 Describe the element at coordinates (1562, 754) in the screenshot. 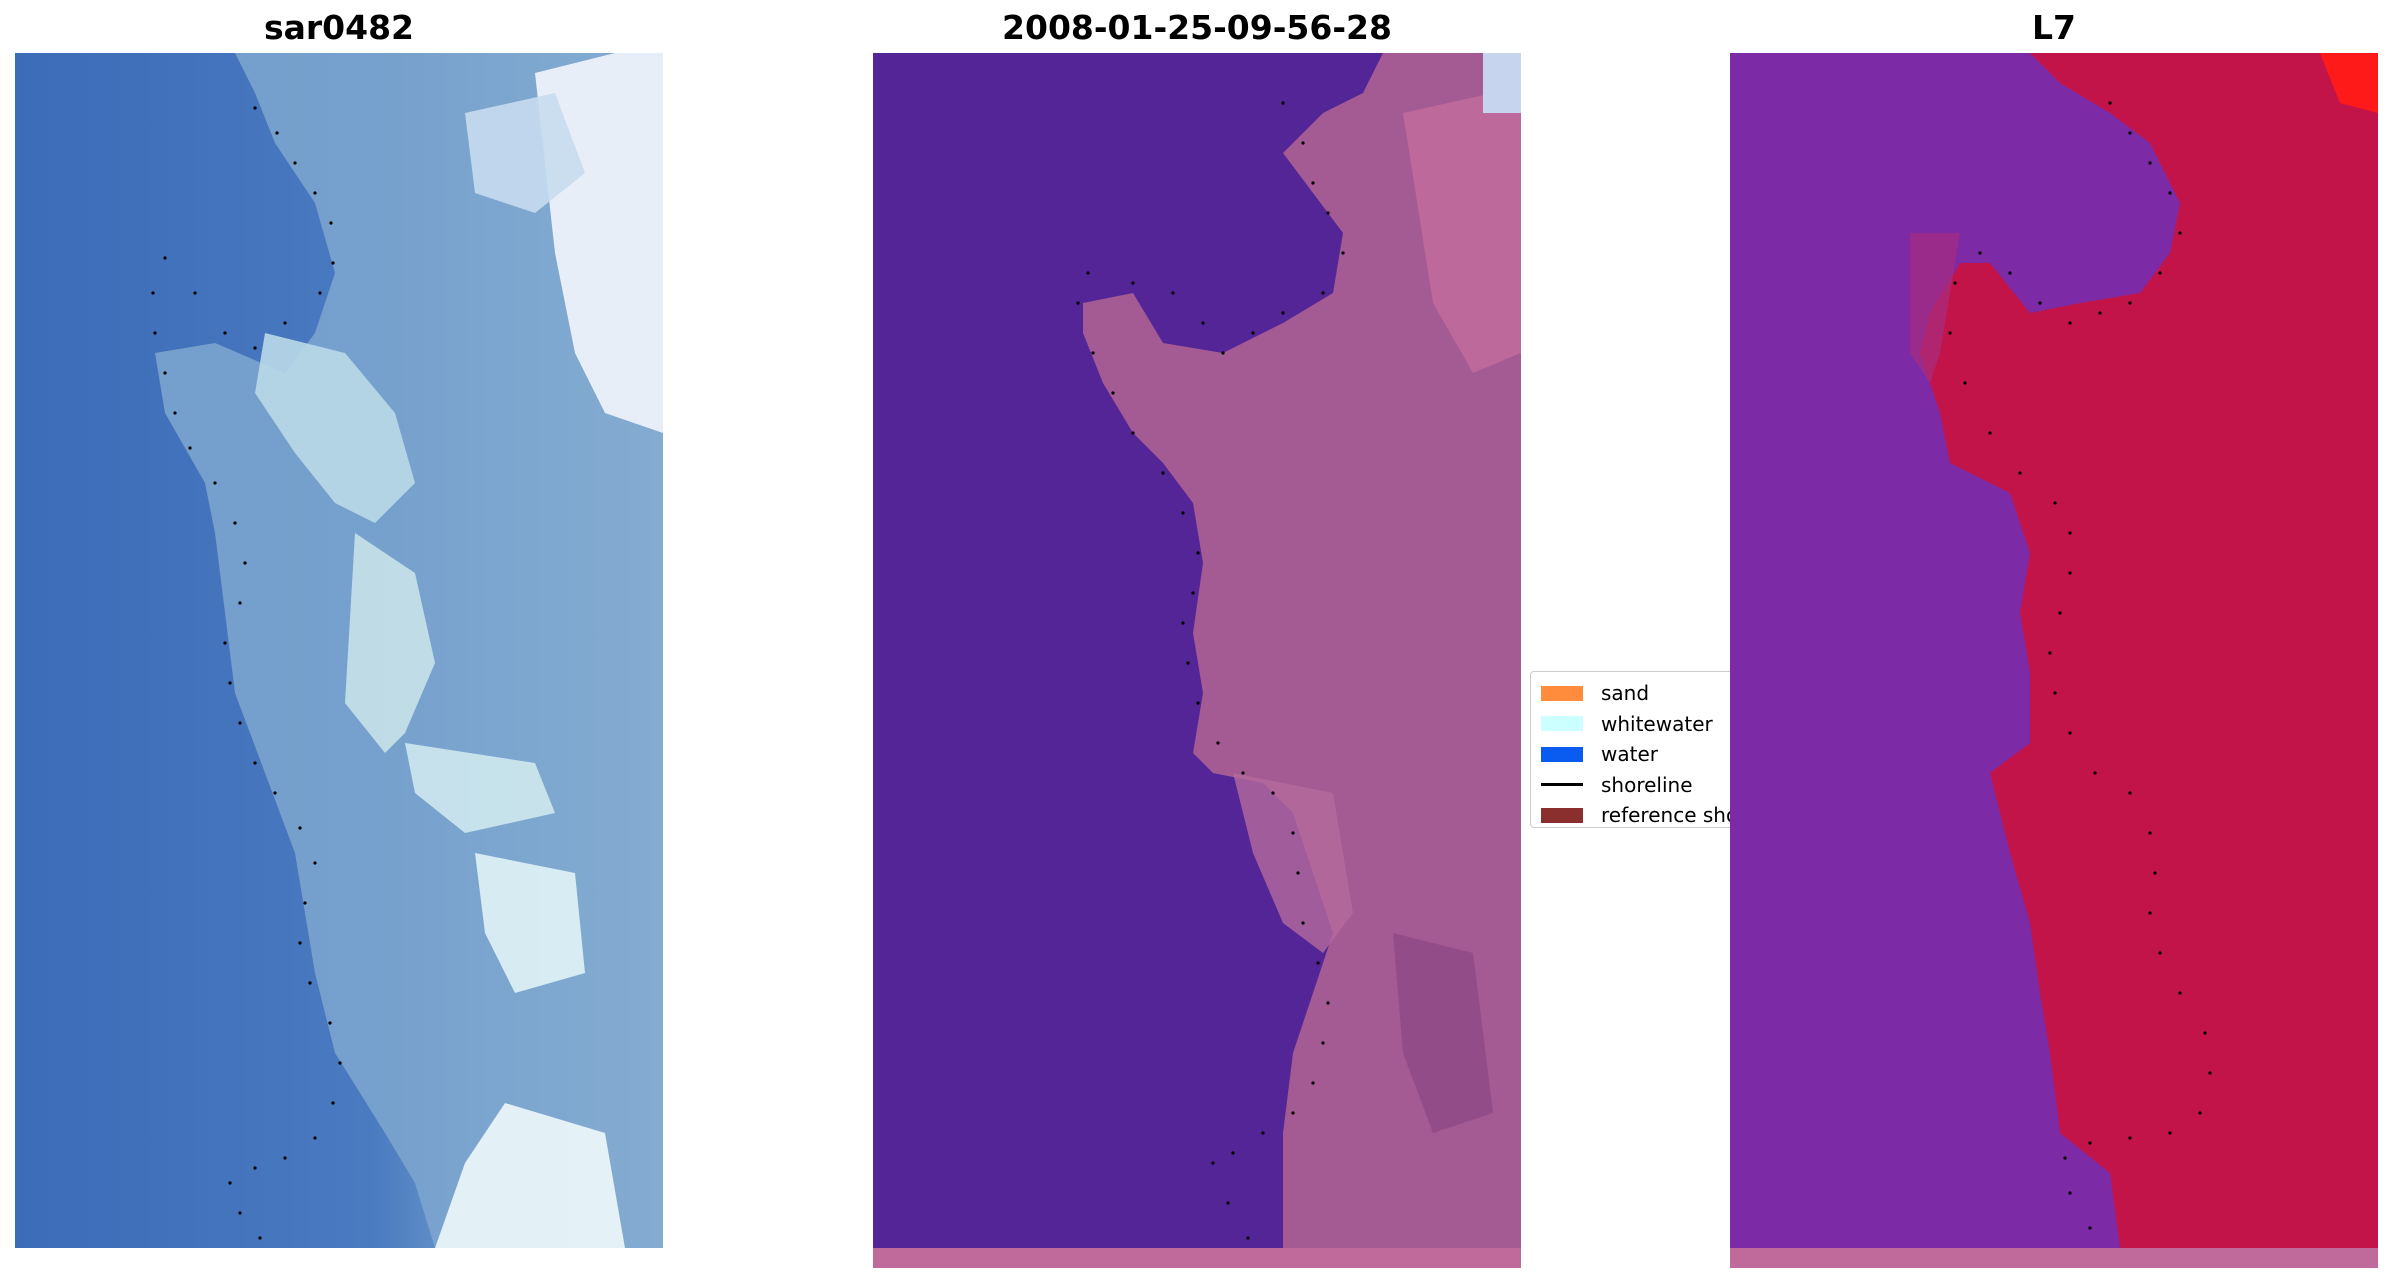

I see `water-swatch` at that location.